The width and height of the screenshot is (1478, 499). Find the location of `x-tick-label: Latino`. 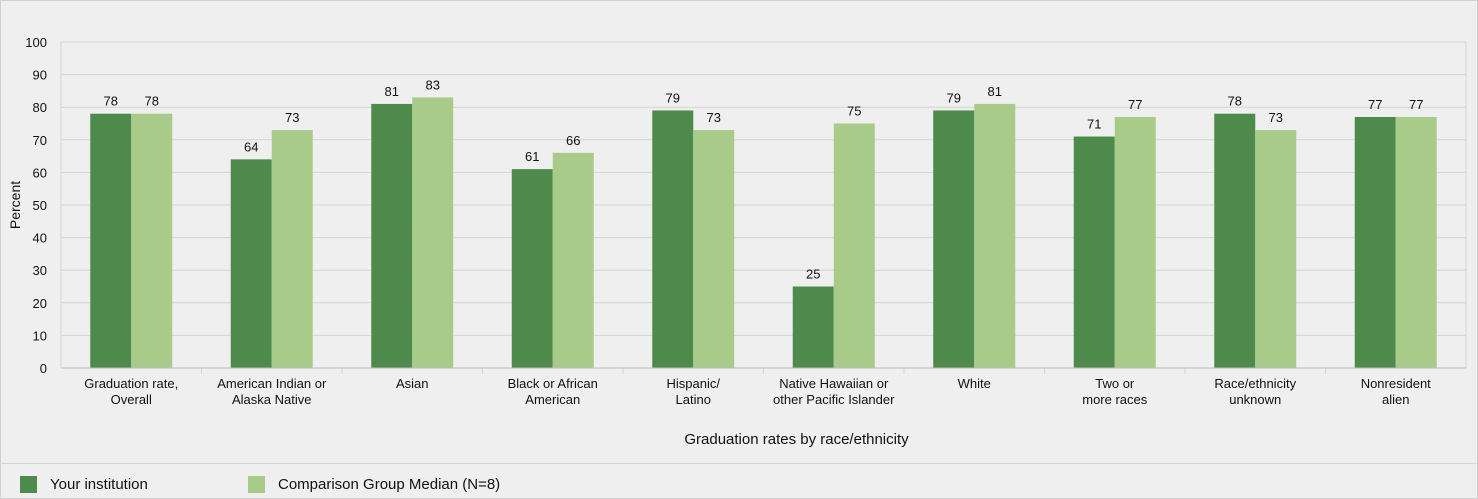

x-tick-label: Latino is located at coordinates (693, 399).